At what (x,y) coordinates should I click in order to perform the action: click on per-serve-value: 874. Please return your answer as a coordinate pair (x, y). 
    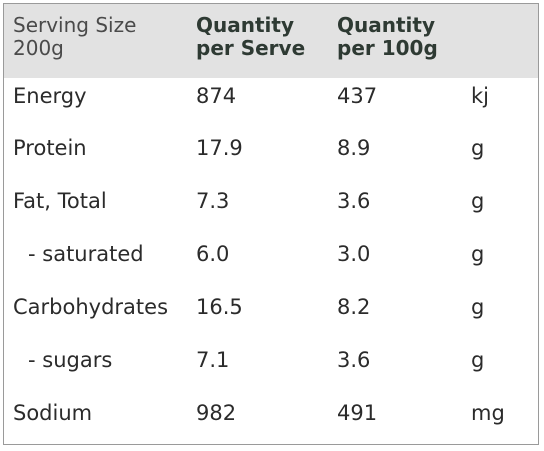
    Looking at the image, I should click on (216, 96).